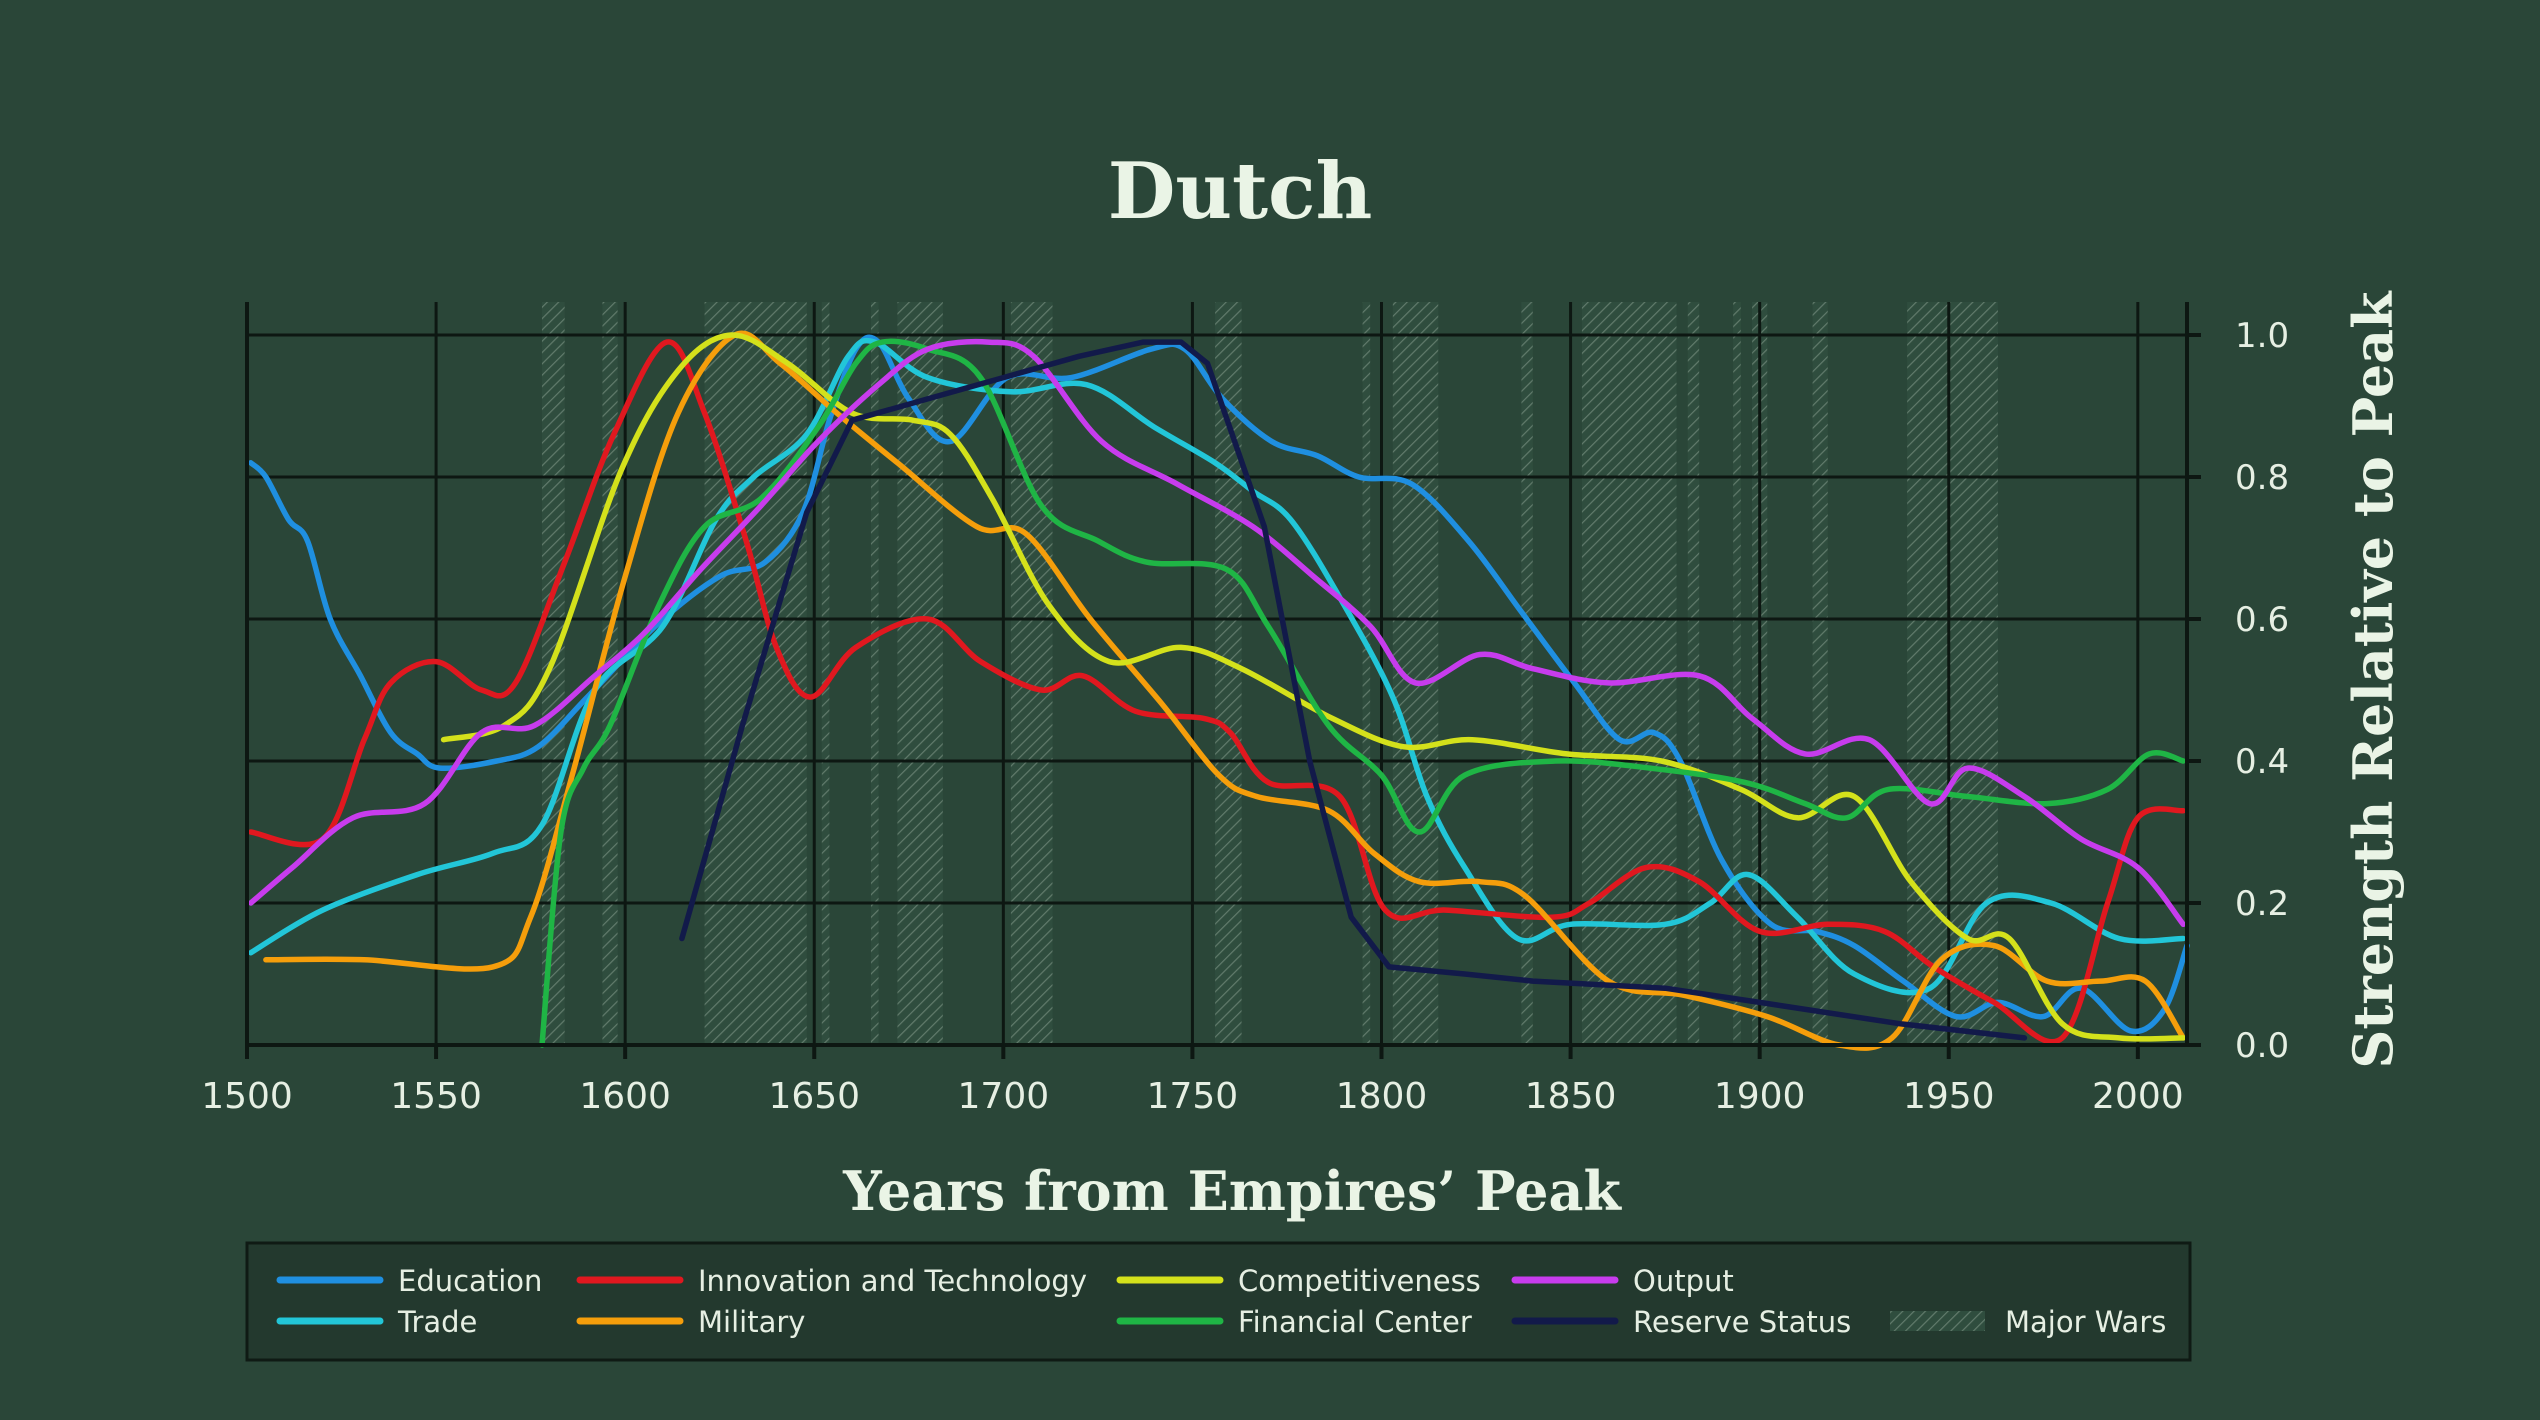  What do you see at coordinates (437, 1322) in the screenshot?
I see `legend-label-trade: Trade` at bounding box center [437, 1322].